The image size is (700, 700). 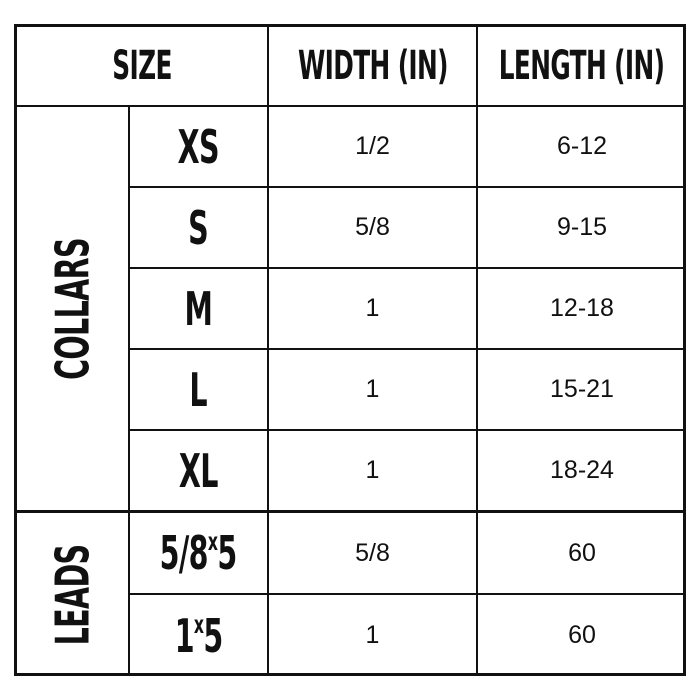 I want to click on width-value: 1/2, so click(x=372, y=146).